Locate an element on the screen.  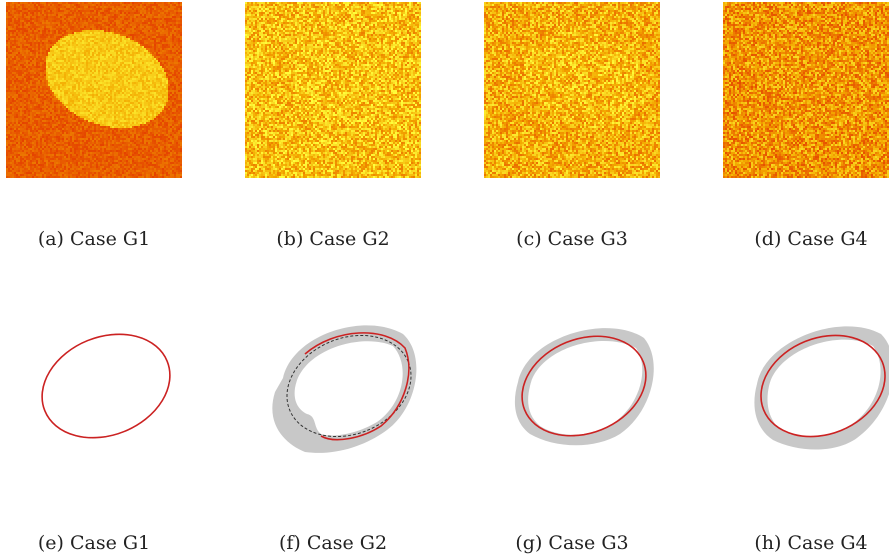
caption-c: (c) Case G3 is located at coordinates (572, 239).